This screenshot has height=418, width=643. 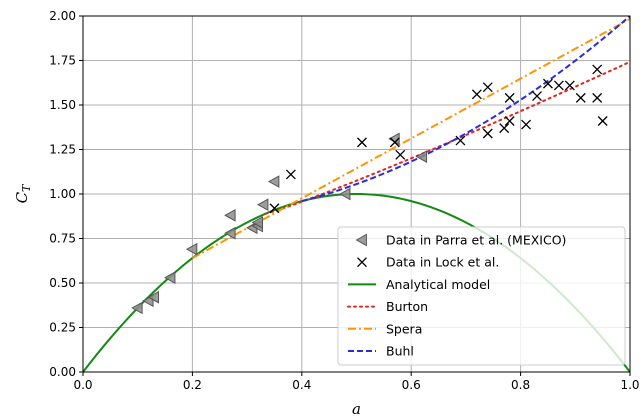 I want to click on y-tick-label: 1.75, so click(x=62, y=61).